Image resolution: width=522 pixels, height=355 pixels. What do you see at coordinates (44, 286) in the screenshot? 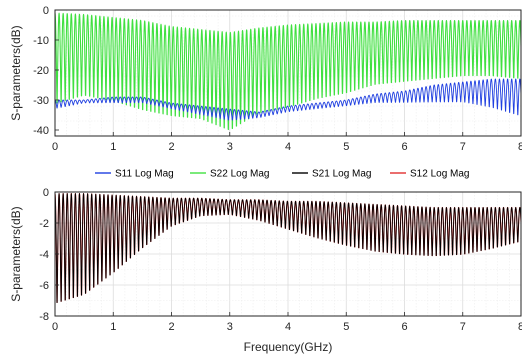
I see `y-tick-label: -6` at bounding box center [44, 286].